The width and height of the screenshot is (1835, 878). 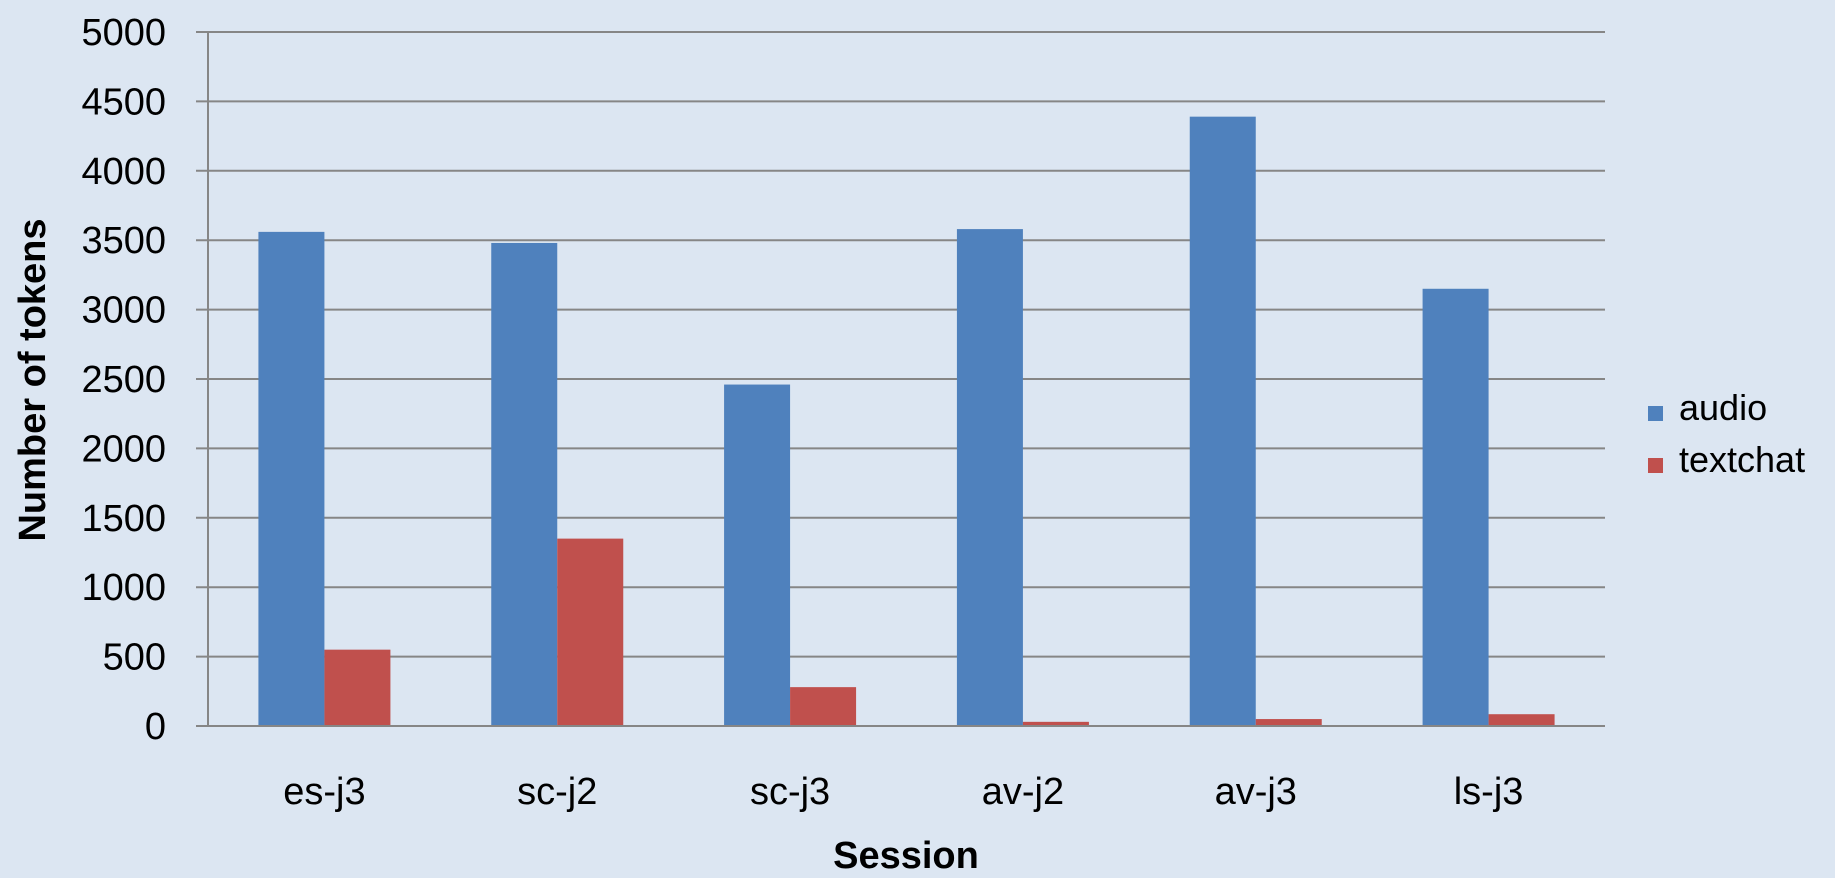 What do you see at coordinates (123, 519) in the screenshot?
I see `y-tick-label: 1500` at bounding box center [123, 519].